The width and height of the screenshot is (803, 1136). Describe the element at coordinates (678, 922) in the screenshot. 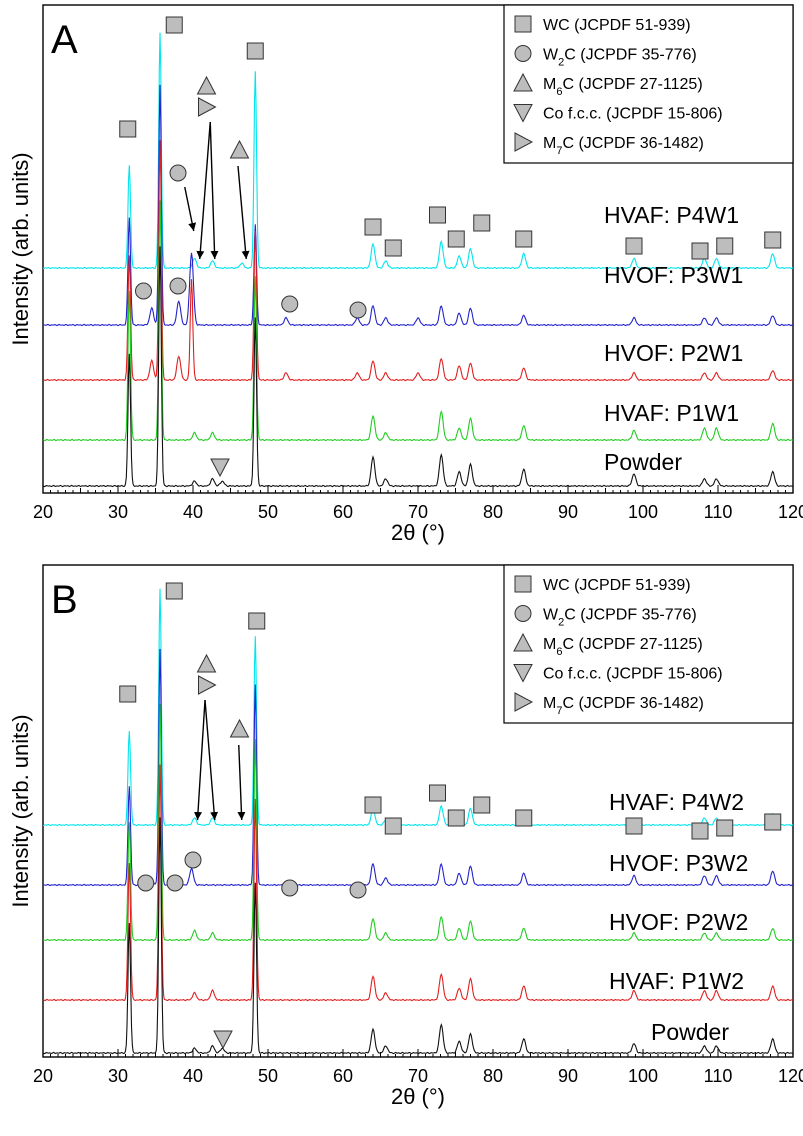

I see `series-label: HVOF: P2W2` at that location.